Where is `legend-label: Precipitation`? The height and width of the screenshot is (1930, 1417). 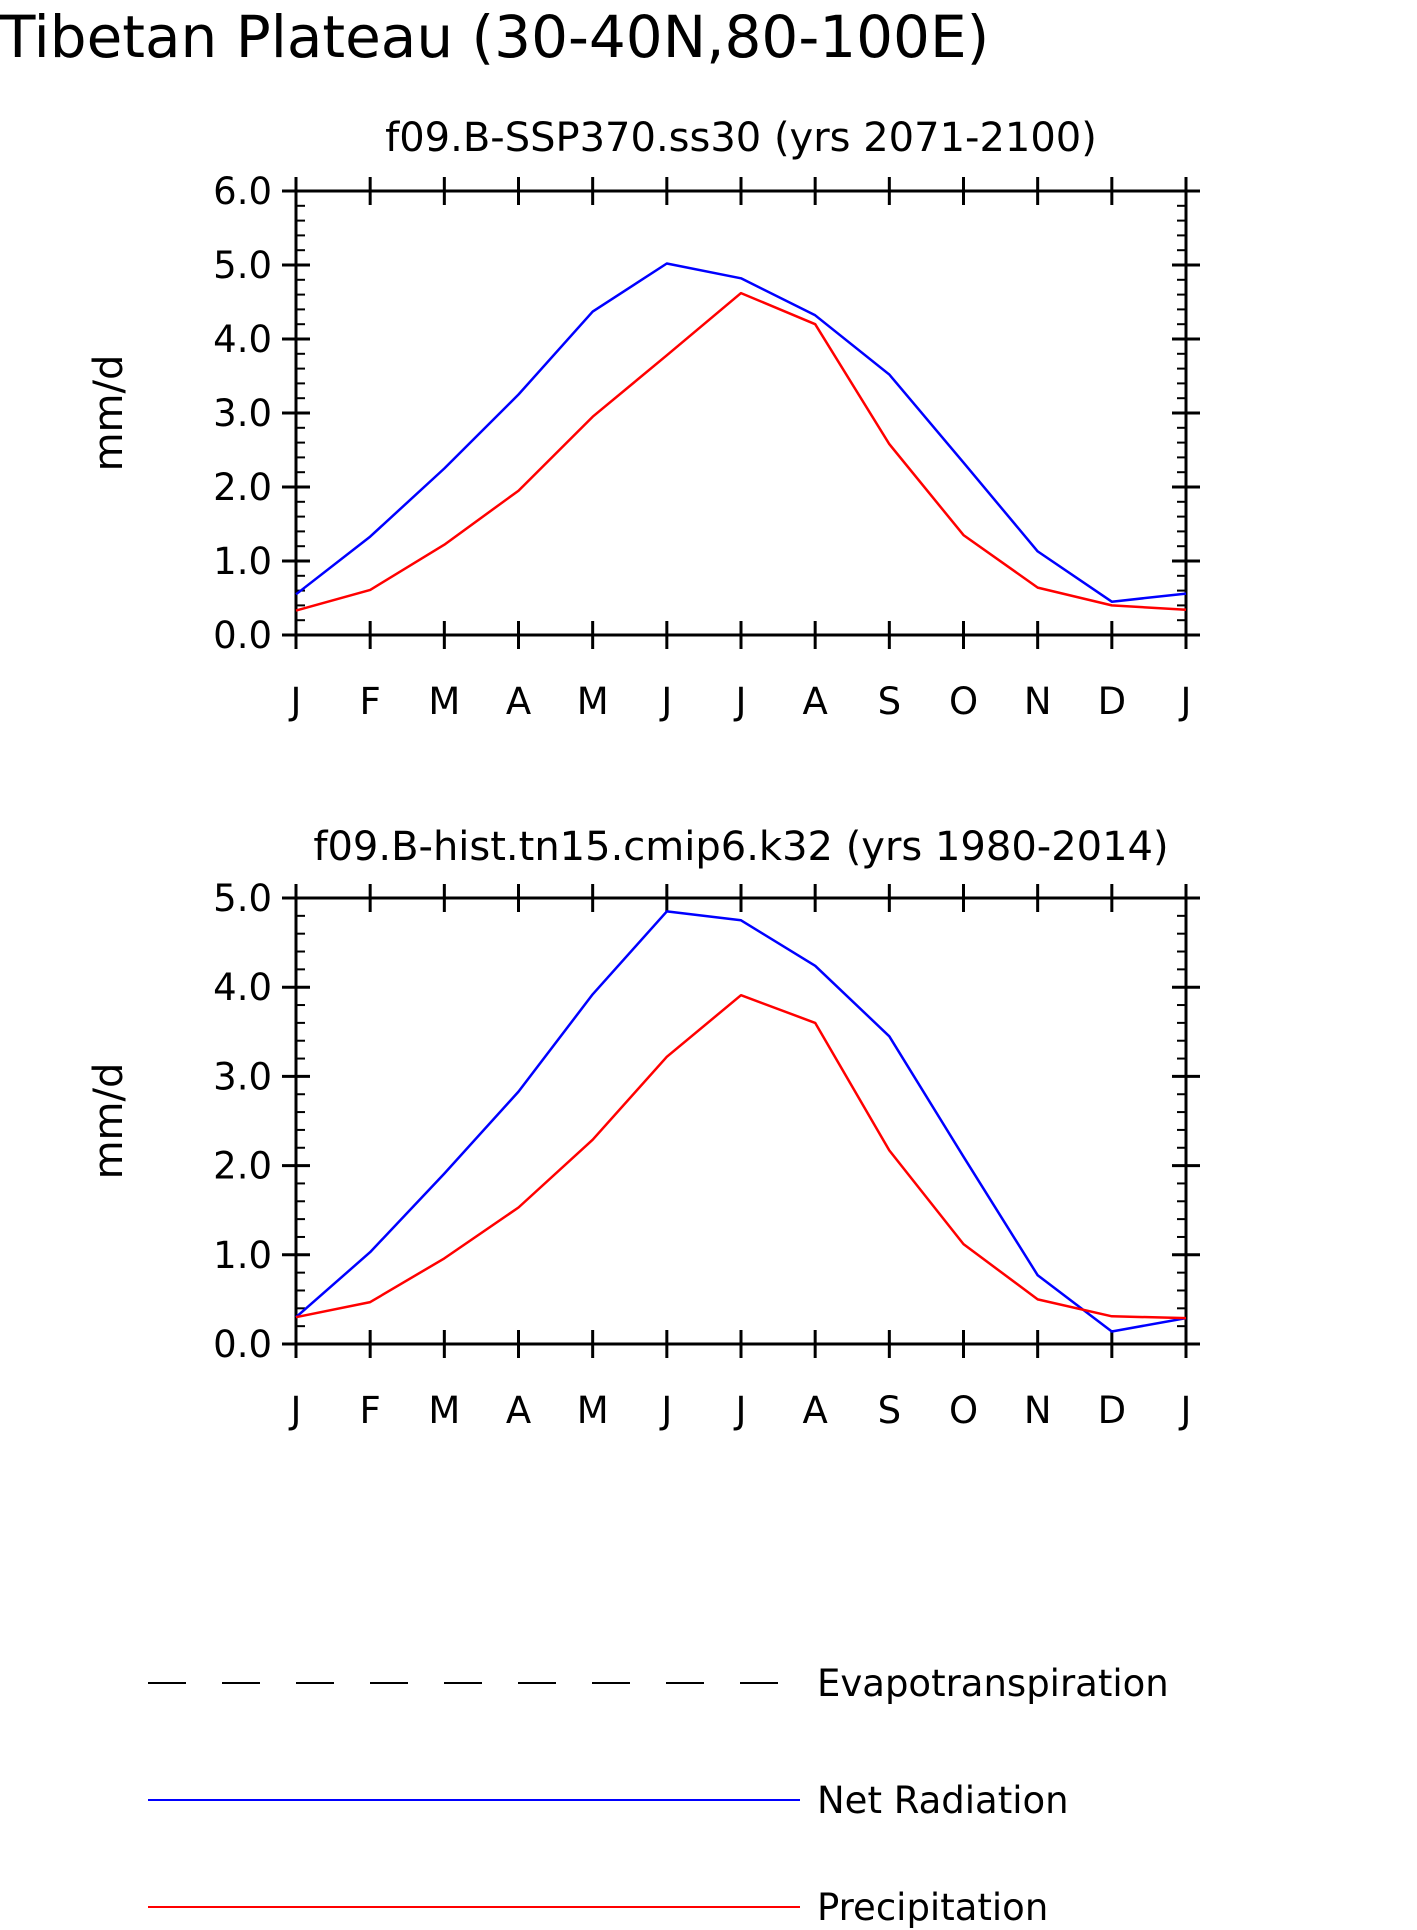 legend-label: Precipitation is located at coordinates (932, 1907).